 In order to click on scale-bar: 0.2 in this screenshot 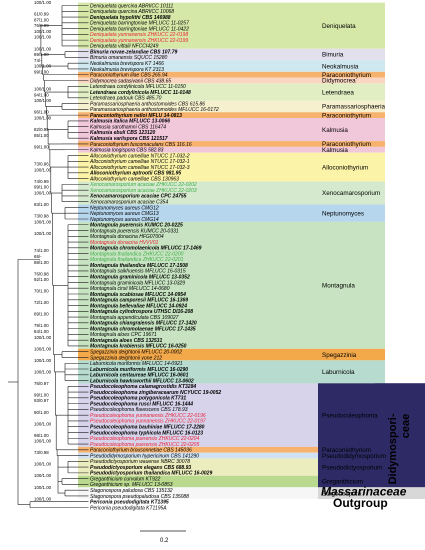, I will do `click(163, 537)`.